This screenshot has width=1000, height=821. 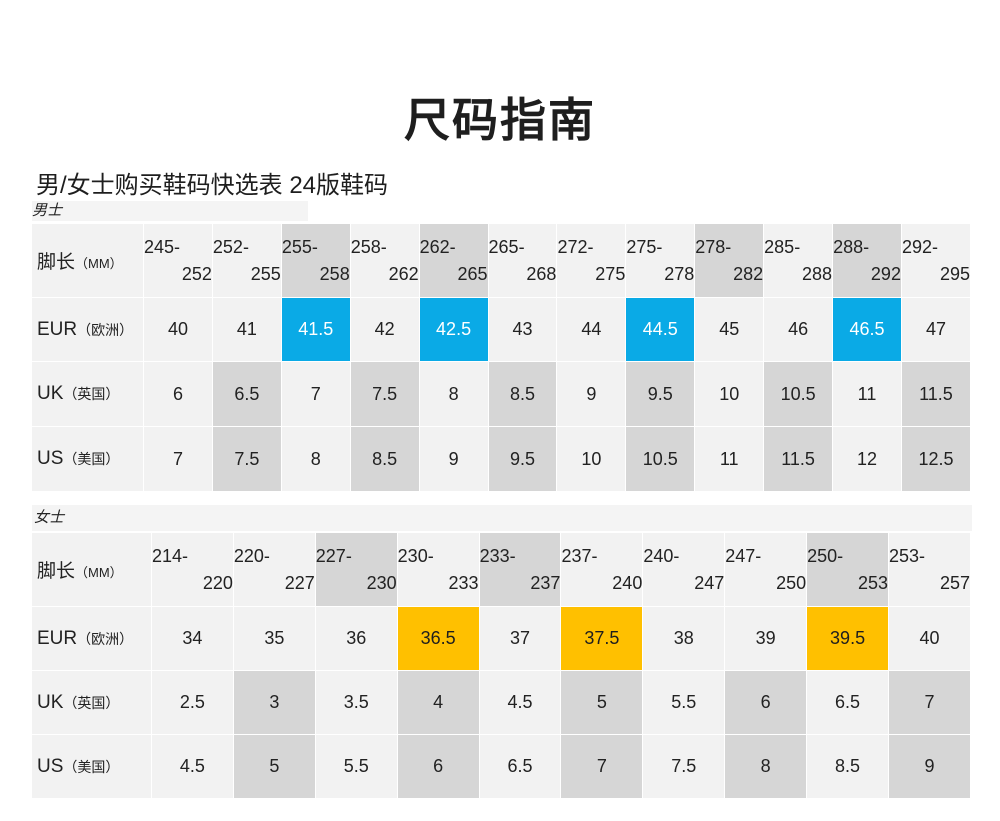 I want to click on us-size-cell: 11, so click(x=729, y=459).